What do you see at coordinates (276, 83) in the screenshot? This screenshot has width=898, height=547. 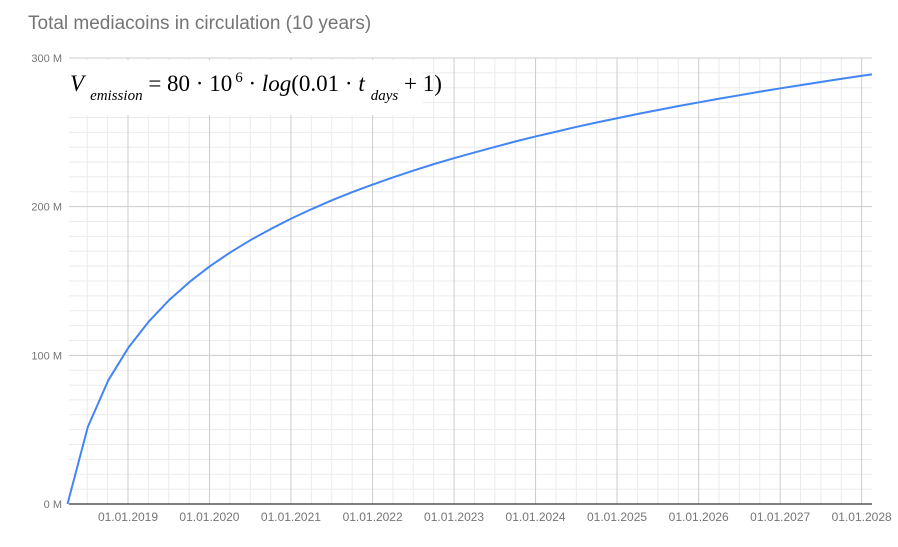 I see `formula-log: log` at bounding box center [276, 83].